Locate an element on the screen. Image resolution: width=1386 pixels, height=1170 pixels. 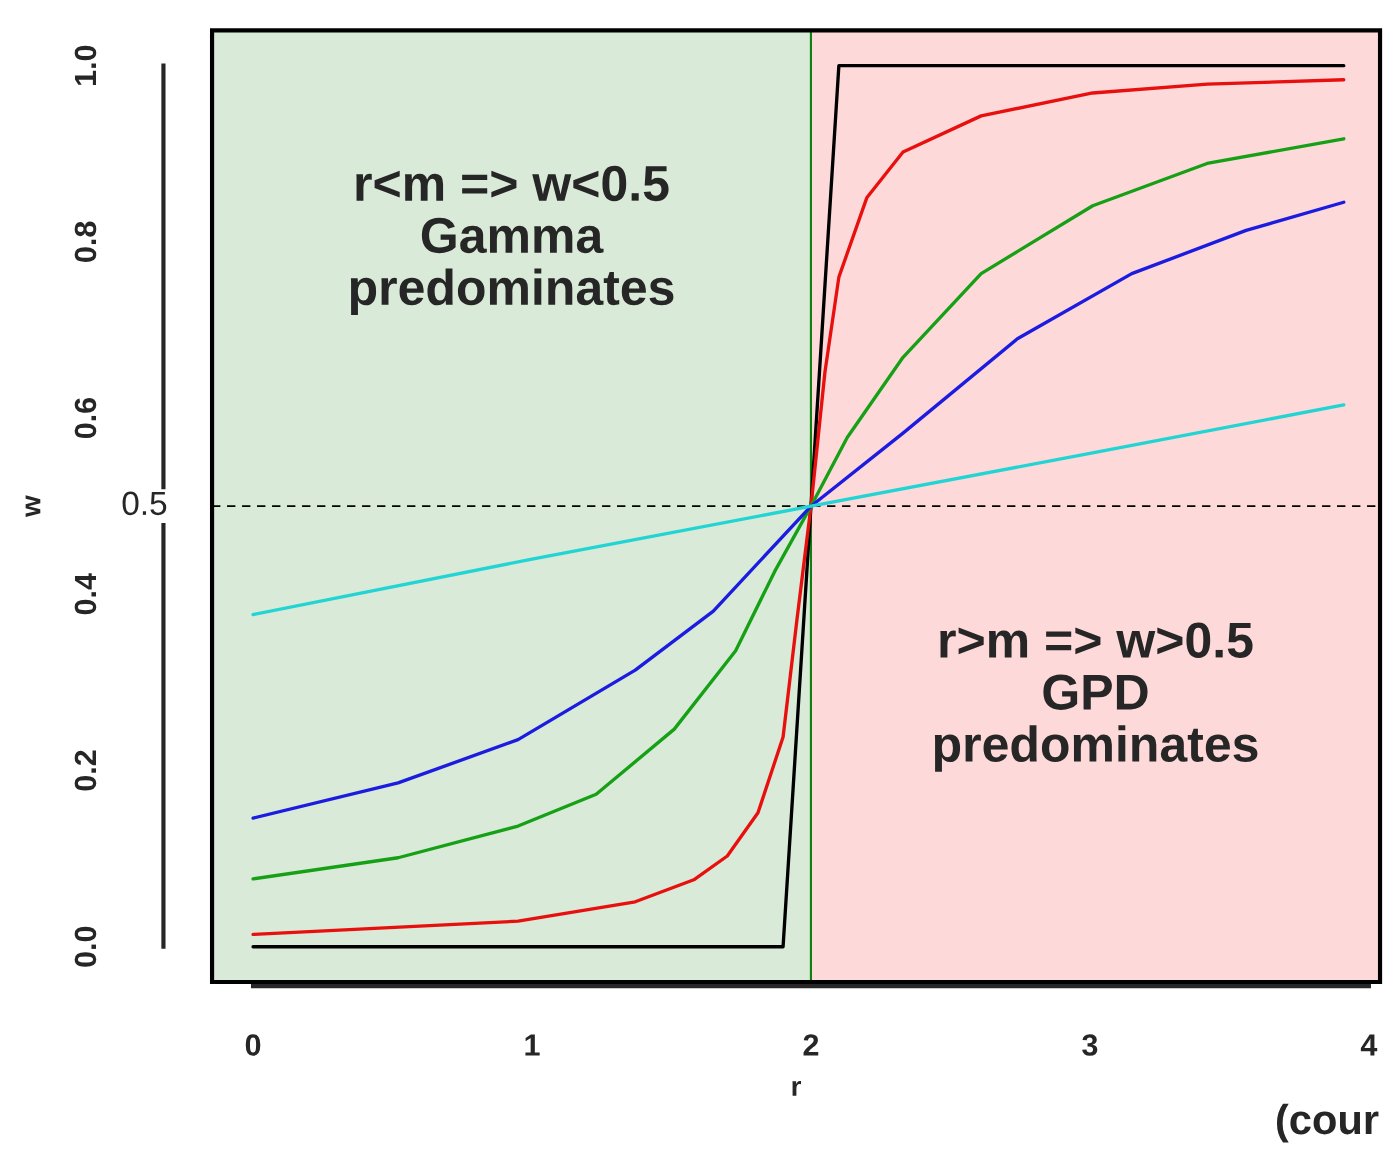
x-tick-label: 1 is located at coordinates (532, 1045).